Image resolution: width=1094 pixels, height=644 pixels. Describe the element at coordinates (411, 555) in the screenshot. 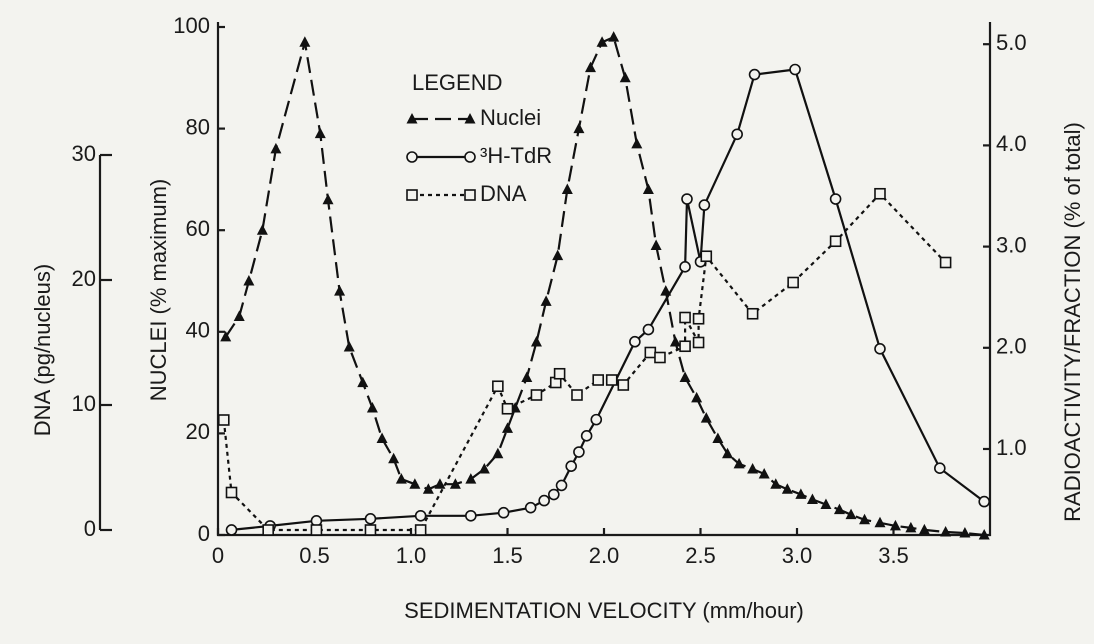

I see `x-tick-label: 1.0` at that location.